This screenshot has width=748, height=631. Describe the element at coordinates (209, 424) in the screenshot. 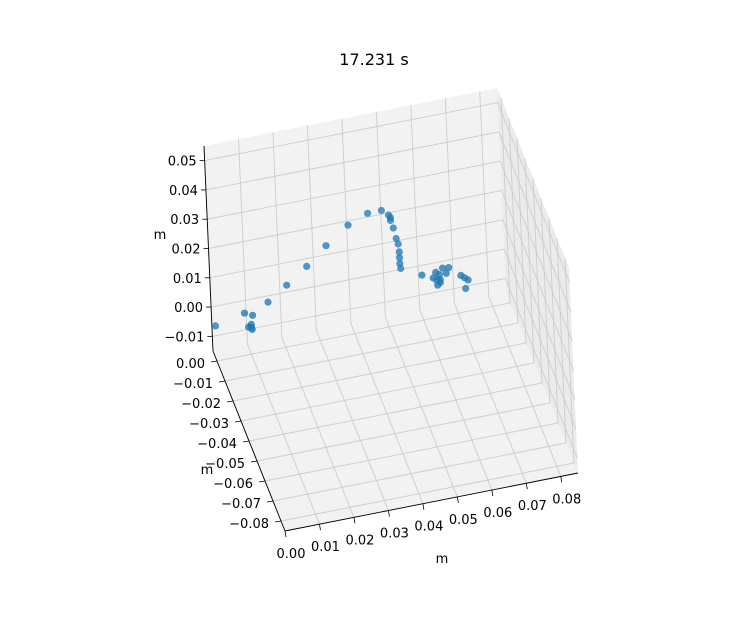

I see `y-tick-label: −0.03` at that location.